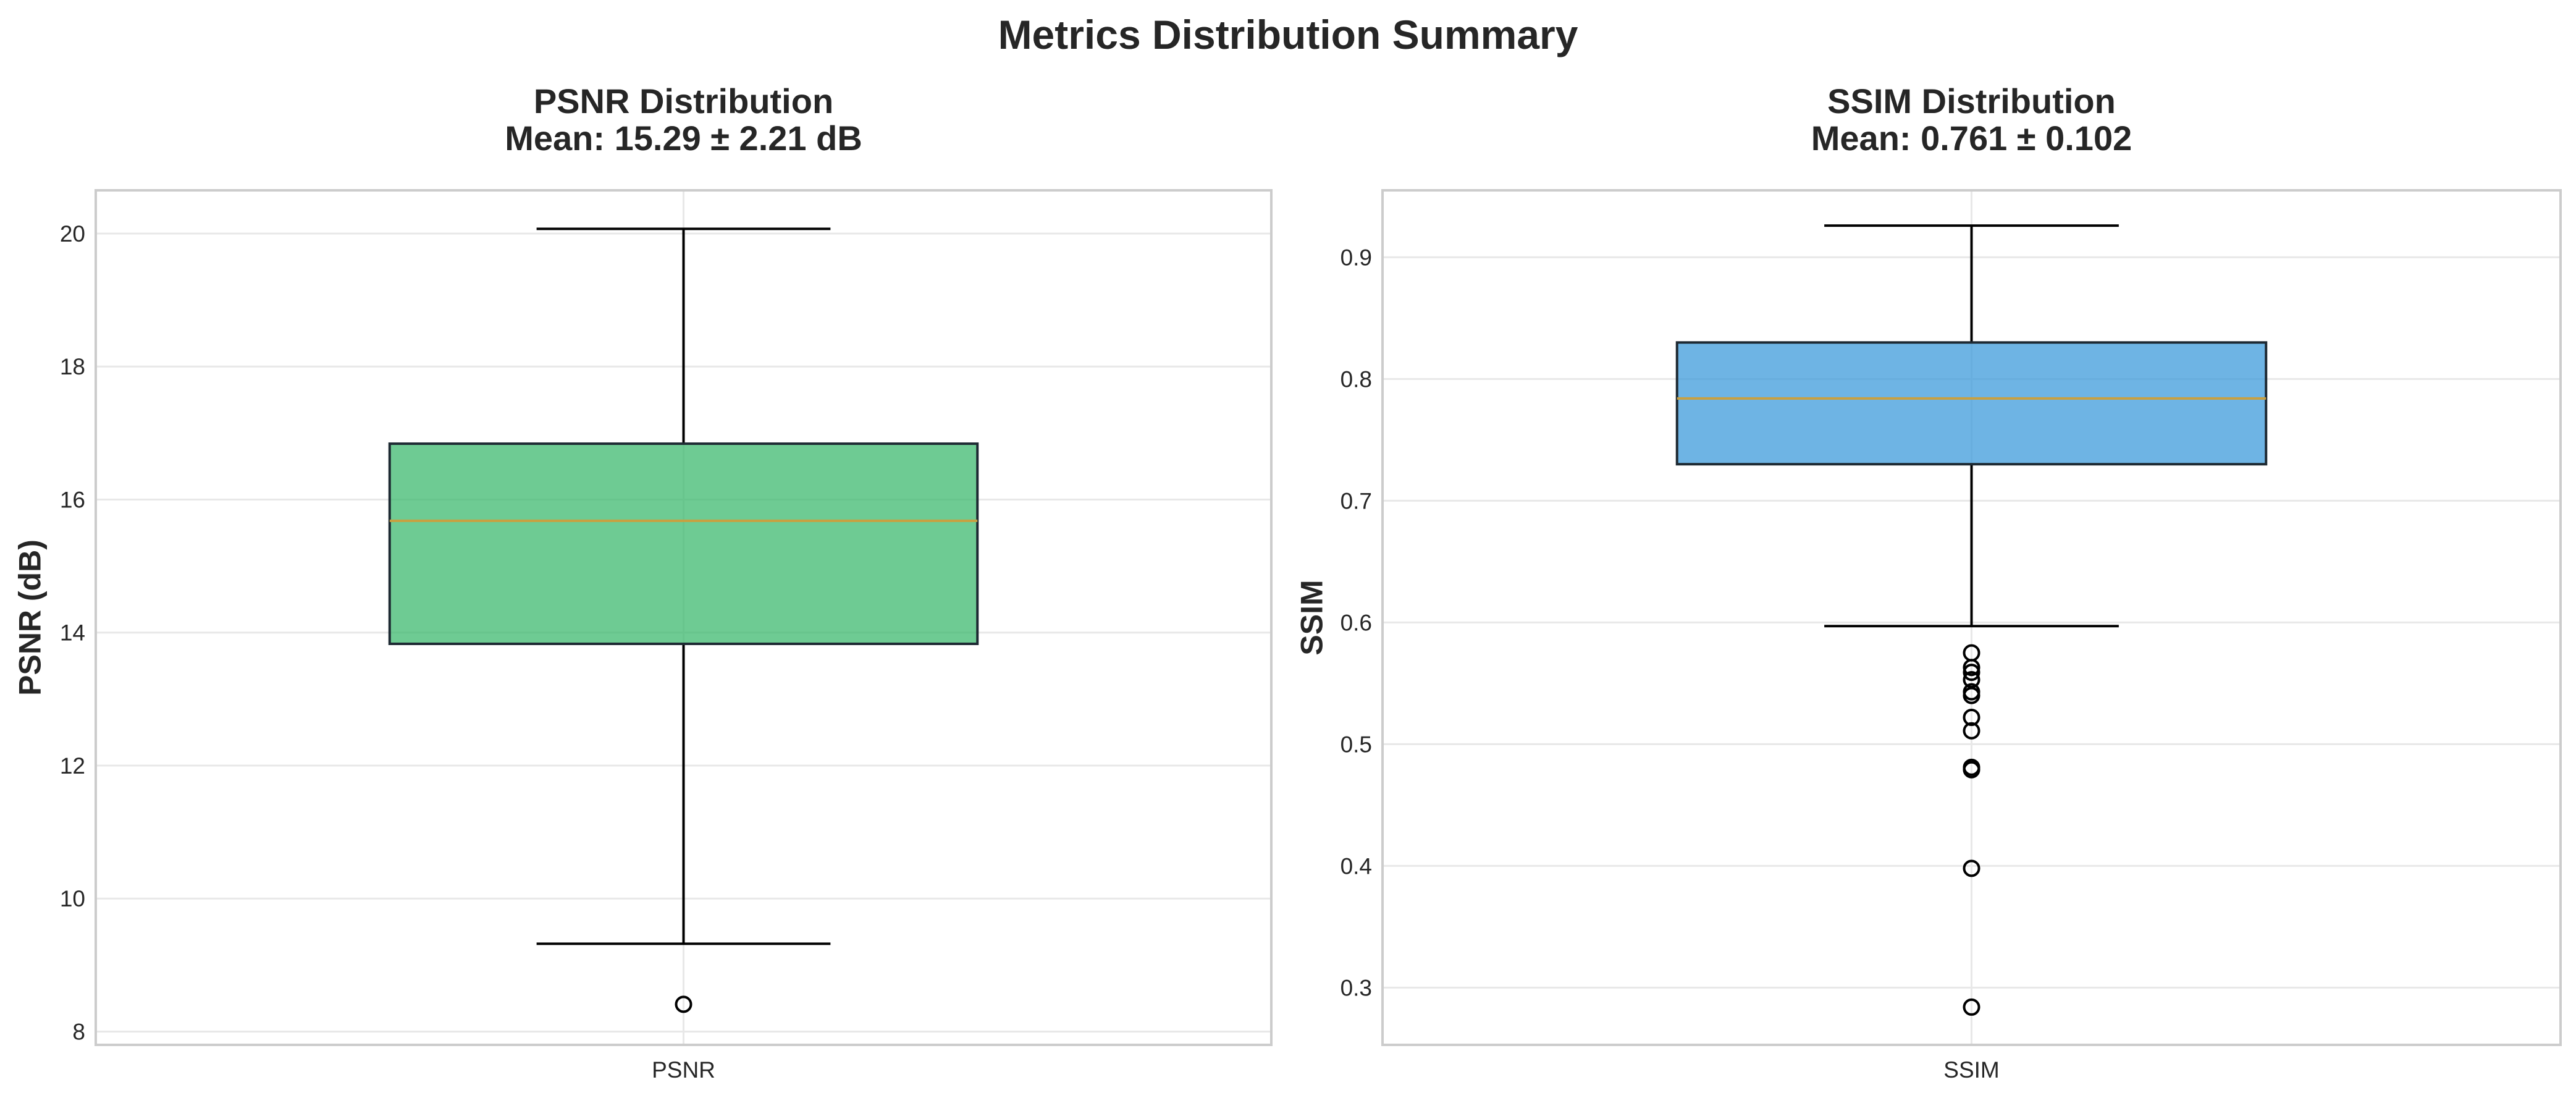 The image size is (2576, 1098). Describe the element at coordinates (72, 499) in the screenshot. I see `psnr-y-tick-label: 16` at that location.